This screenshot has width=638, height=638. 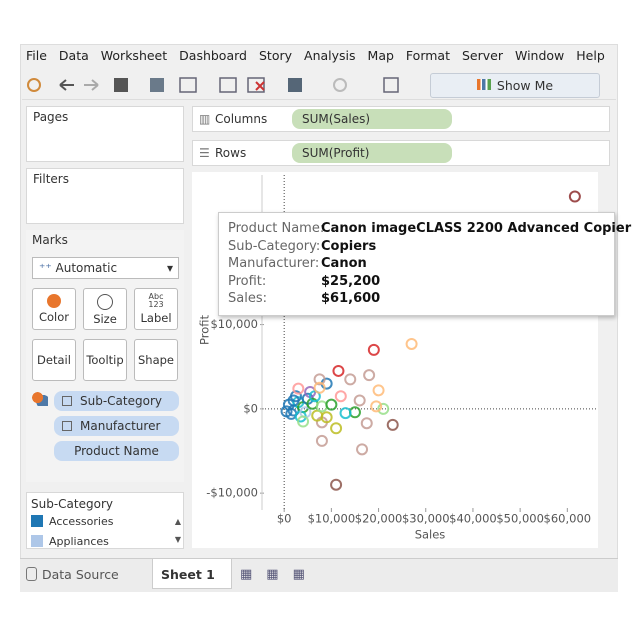 What do you see at coordinates (421, 283) in the screenshot?
I see `tooltip-row: Profit: $25,200` at bounding box center [421, 283].